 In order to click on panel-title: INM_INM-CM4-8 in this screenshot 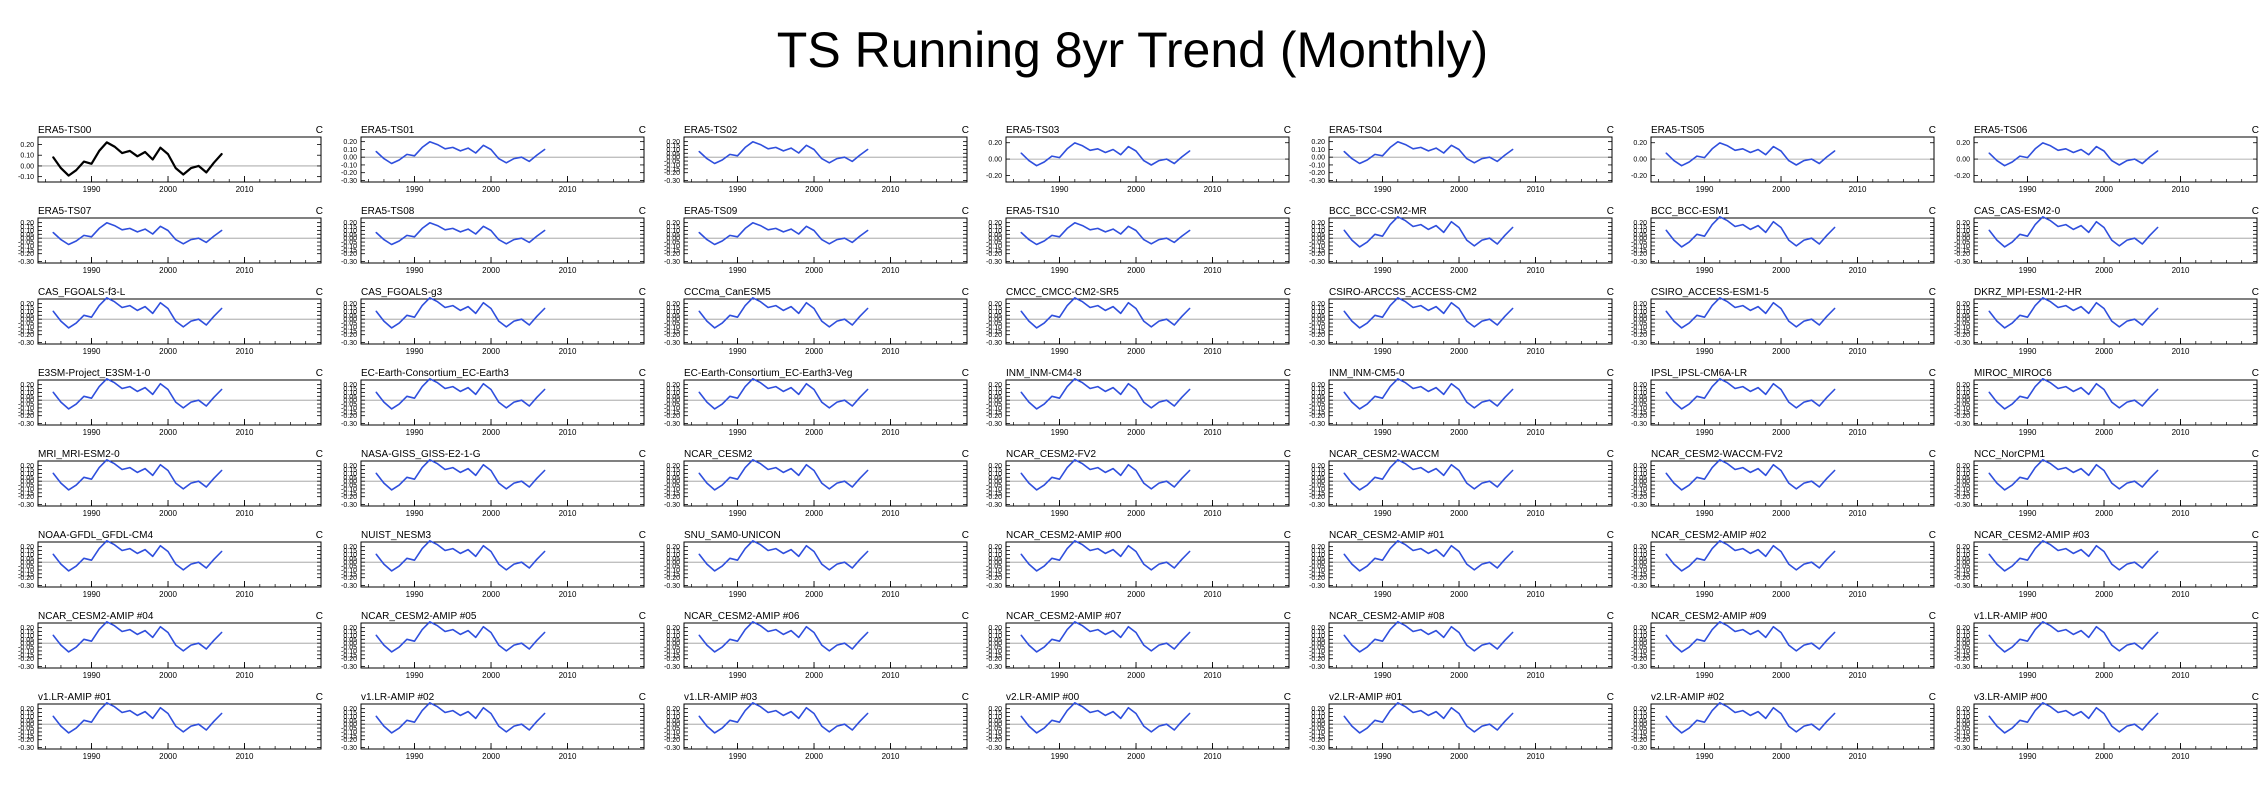, I will do `click(1044, 373)`.